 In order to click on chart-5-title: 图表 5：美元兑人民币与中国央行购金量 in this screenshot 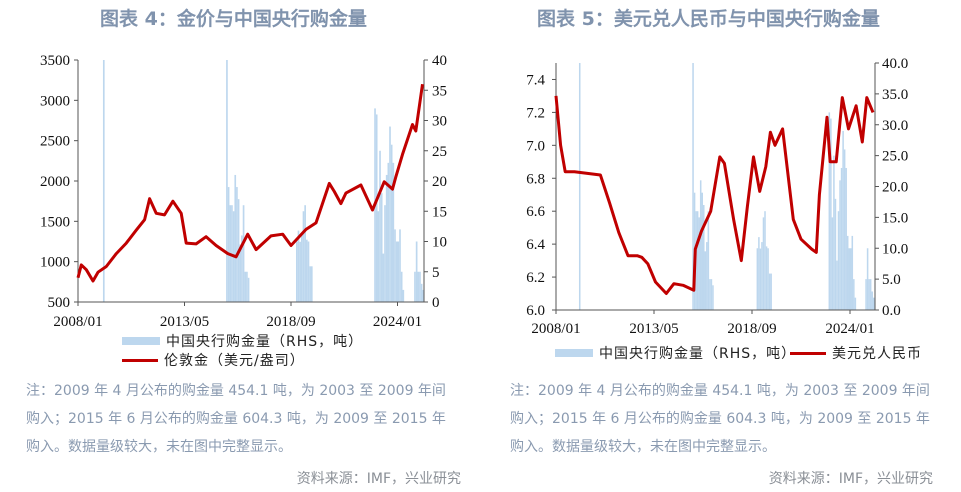, I will do `click(708, 19)`.